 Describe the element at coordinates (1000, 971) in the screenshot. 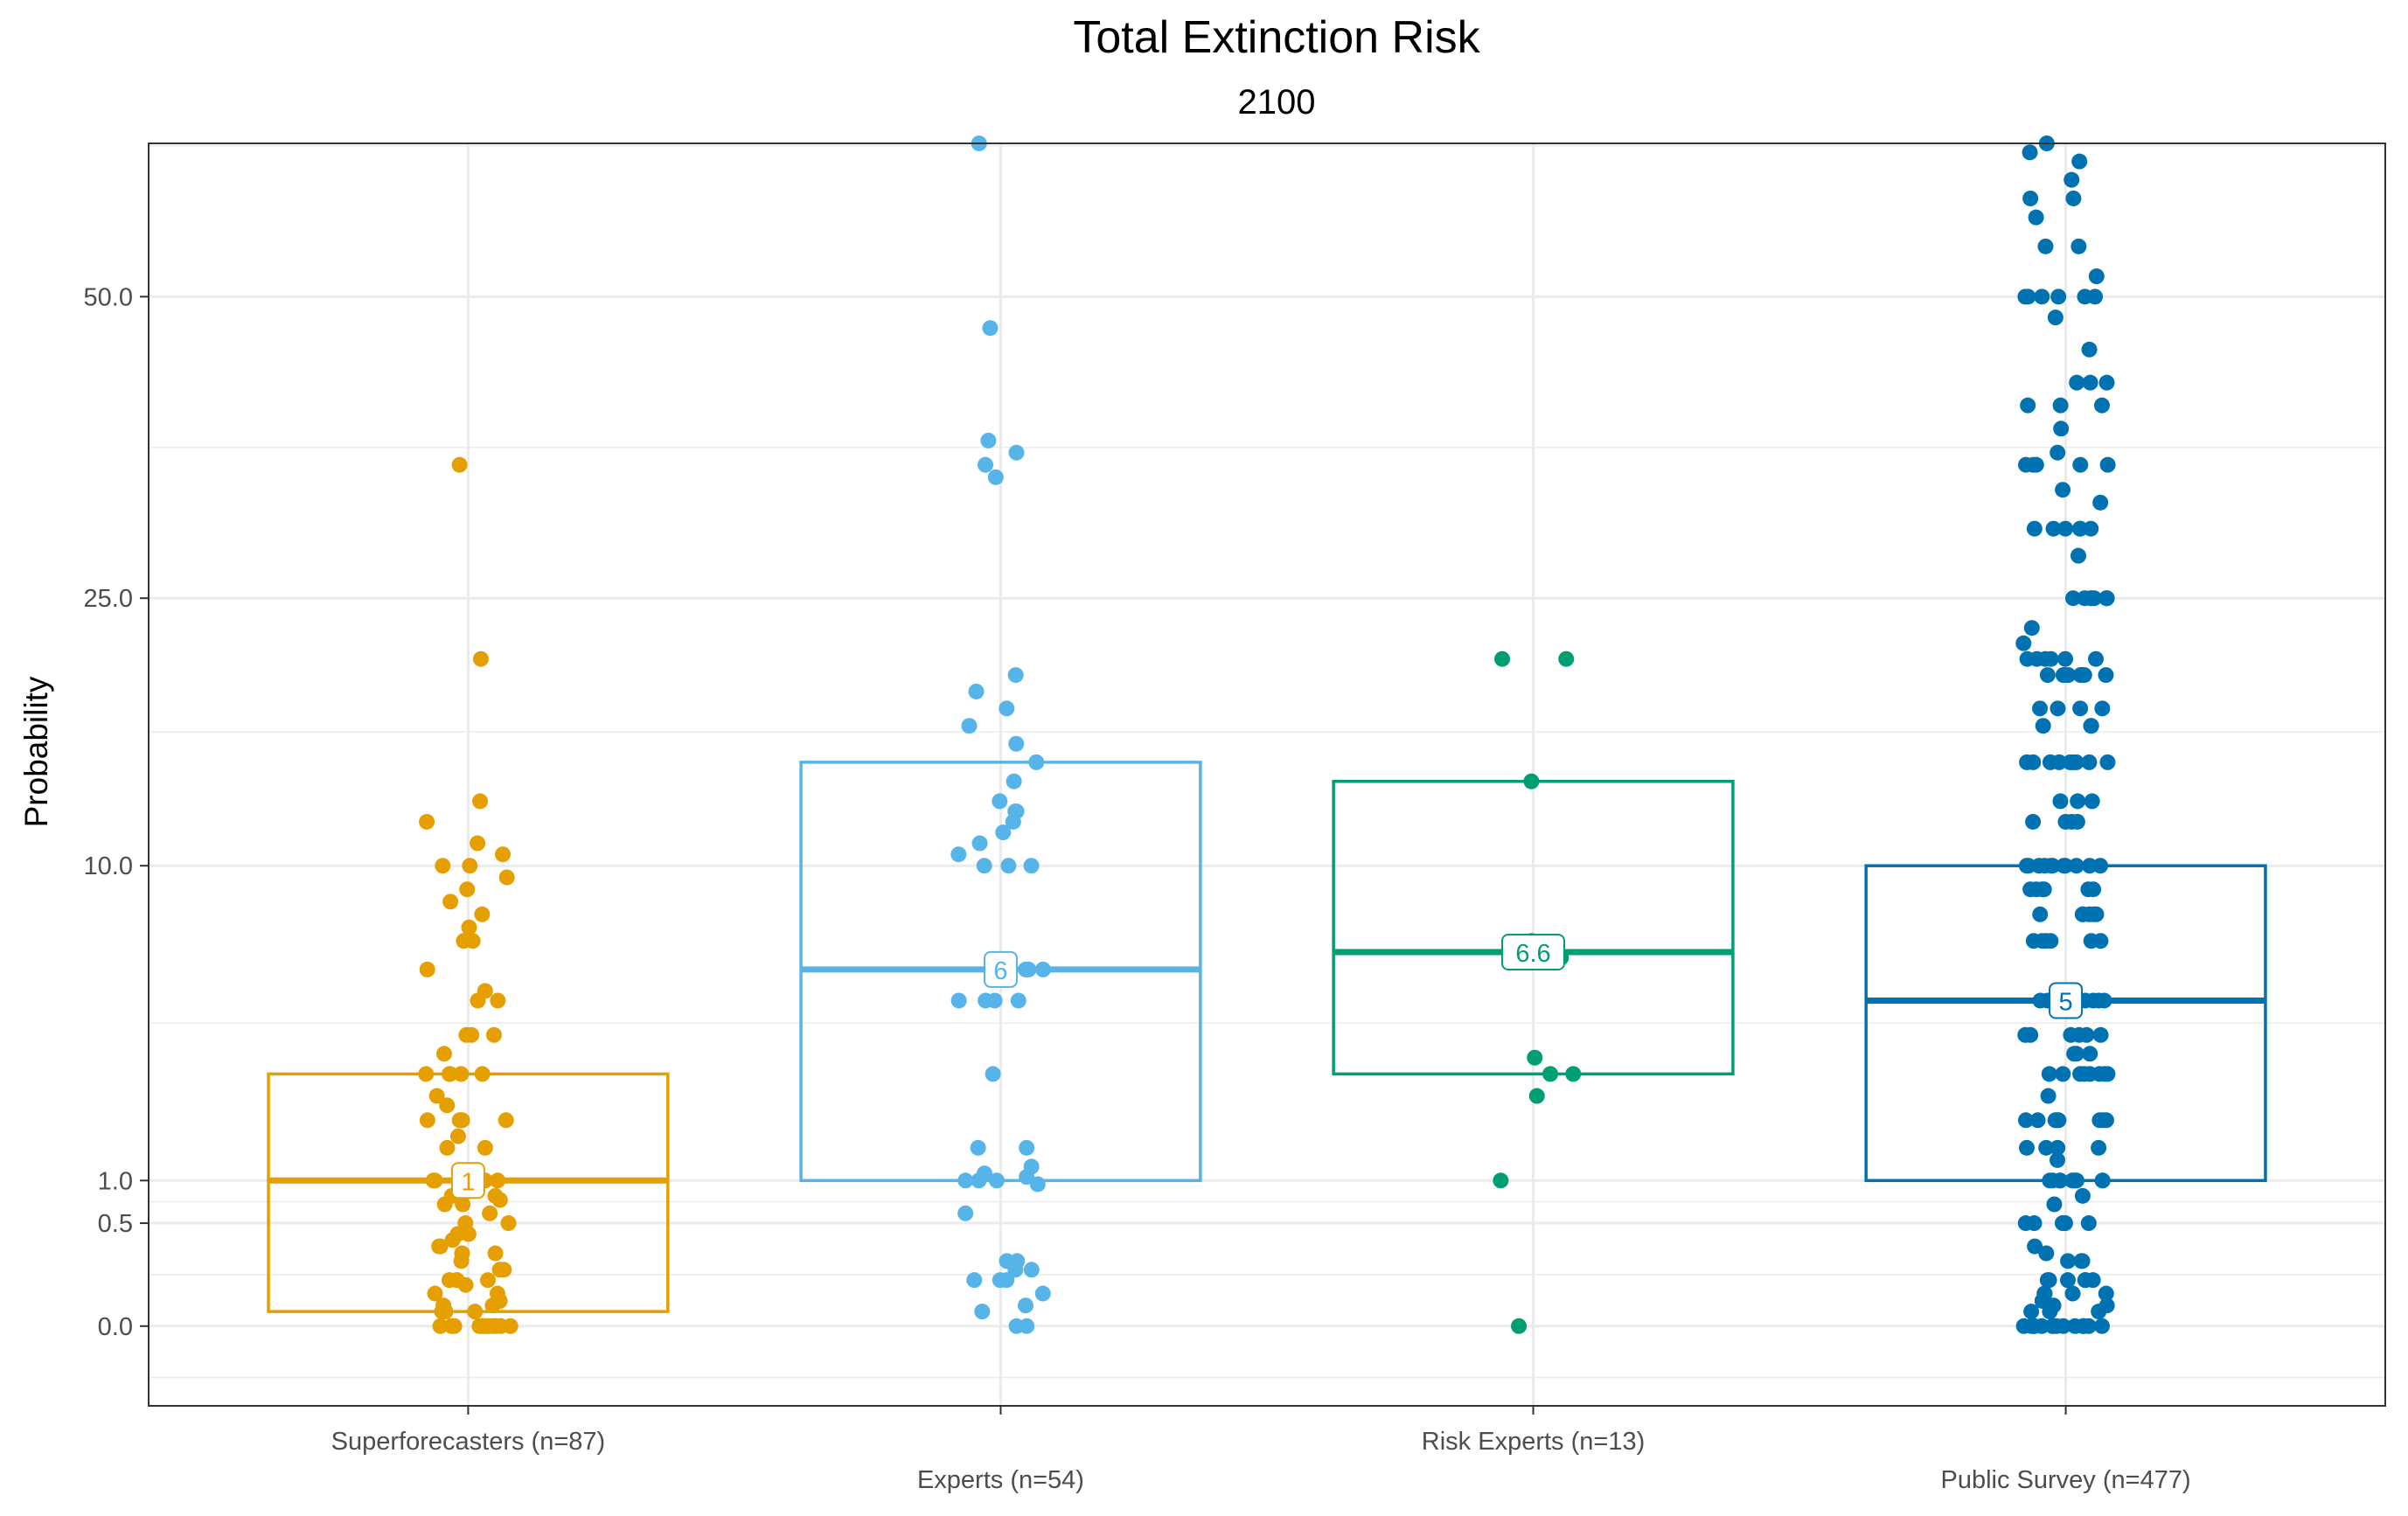

I see `median-label-text: 6` at that location.